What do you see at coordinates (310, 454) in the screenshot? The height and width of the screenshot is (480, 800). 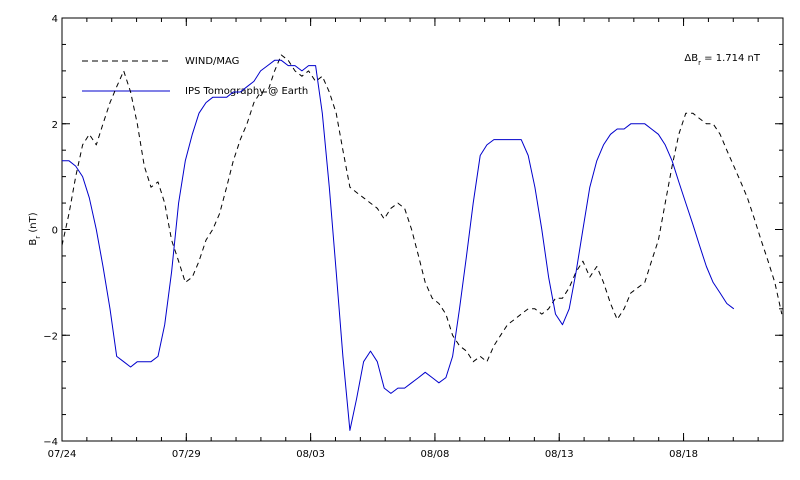 I see `x-tick-label-2: 08/03` at bounding box center [310, 454].